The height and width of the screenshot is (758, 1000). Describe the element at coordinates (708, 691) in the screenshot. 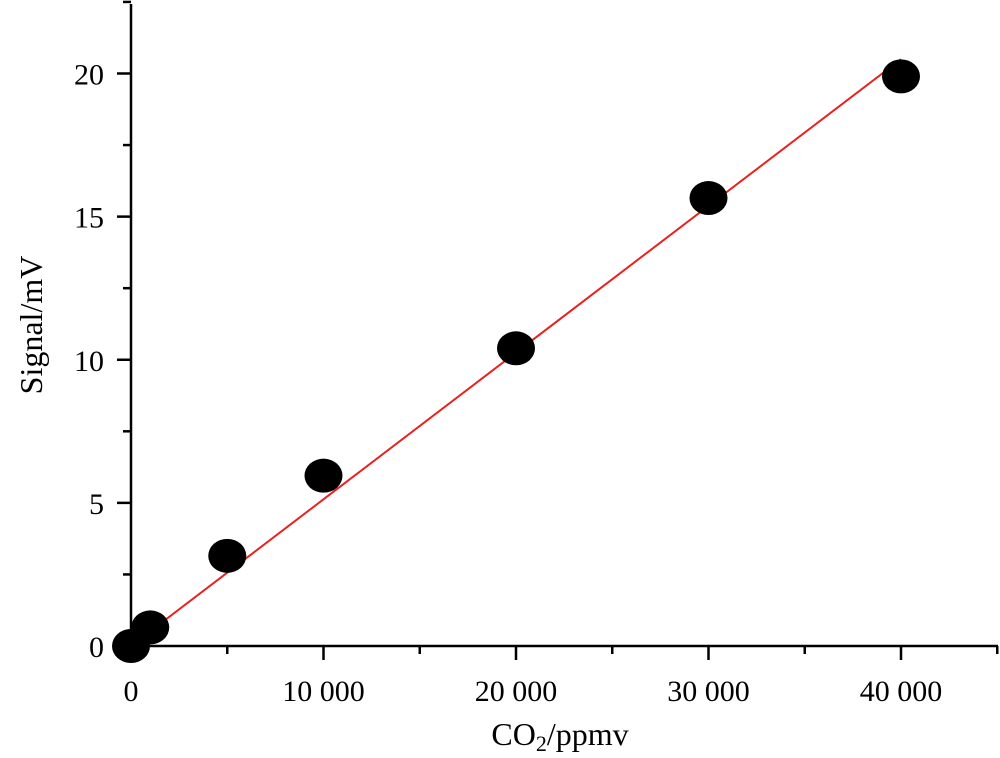

I see `x-tick-label: 30 000` at that location.